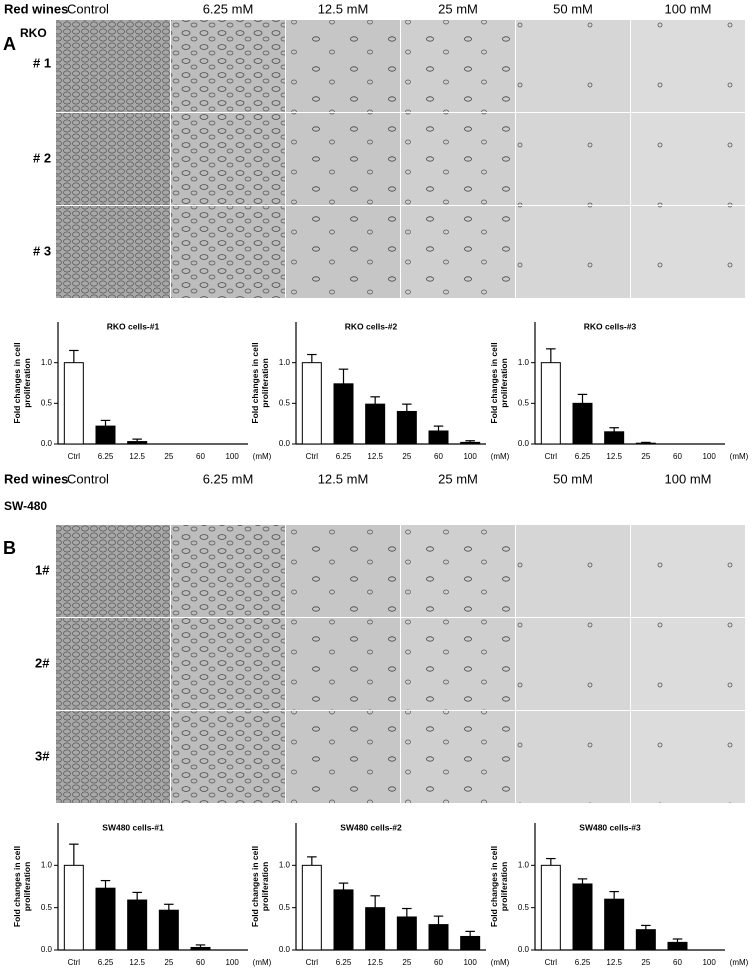  Describe the element at coordinates (42, 755) in the screenshot. I see `row-label: 3#` at that location.